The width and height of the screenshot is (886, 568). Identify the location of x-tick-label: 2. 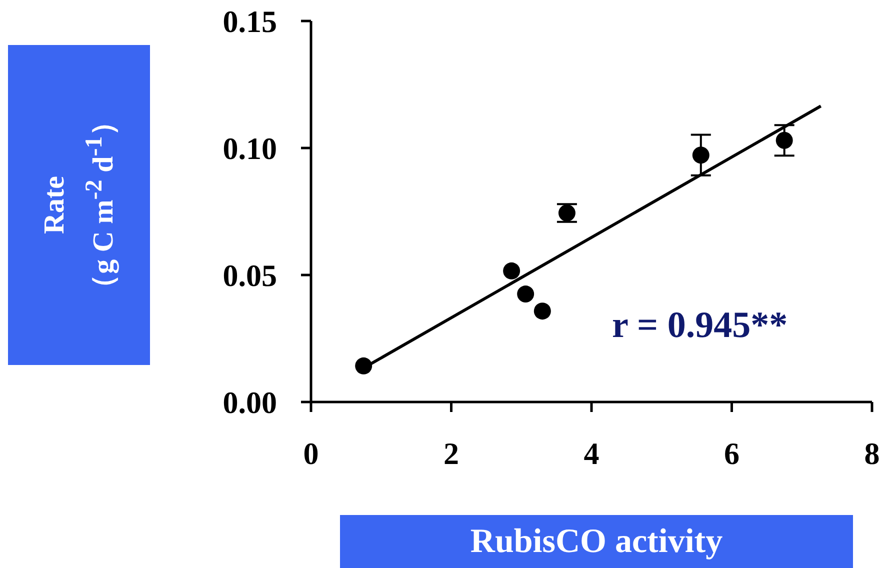
(451, 454).